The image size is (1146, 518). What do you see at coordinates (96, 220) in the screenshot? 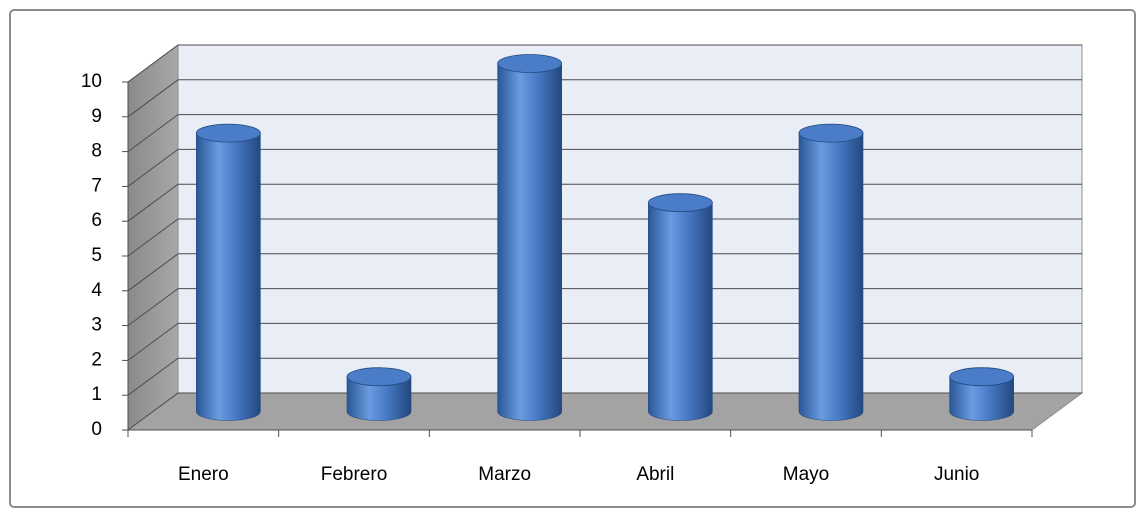
I see `y-tick-label: 6` at bounding box center [96, 220].